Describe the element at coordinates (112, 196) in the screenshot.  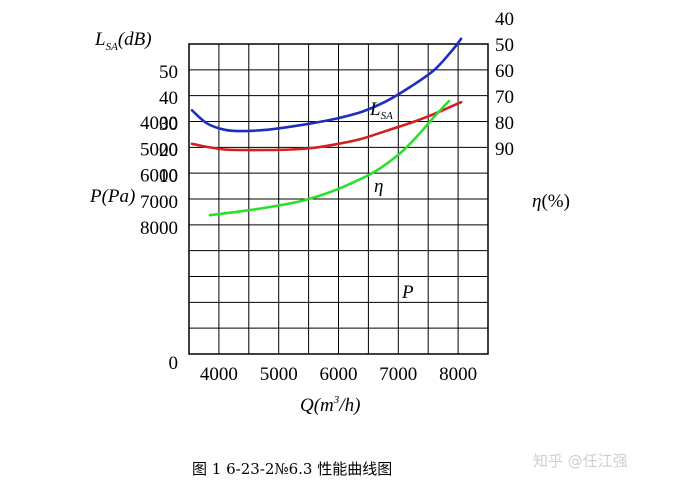
I see `pressure-axis-title: P(Pa)` at that location.